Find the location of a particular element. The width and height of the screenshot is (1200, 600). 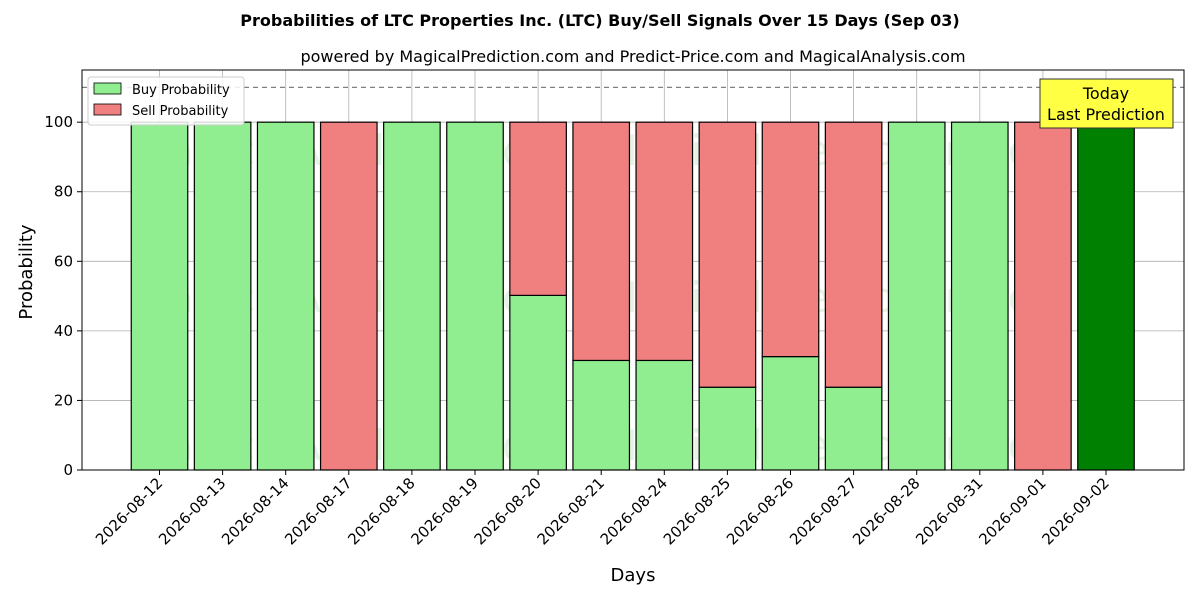

x-tick-label: 2026-08-17 is located at coordinates (318, 511).